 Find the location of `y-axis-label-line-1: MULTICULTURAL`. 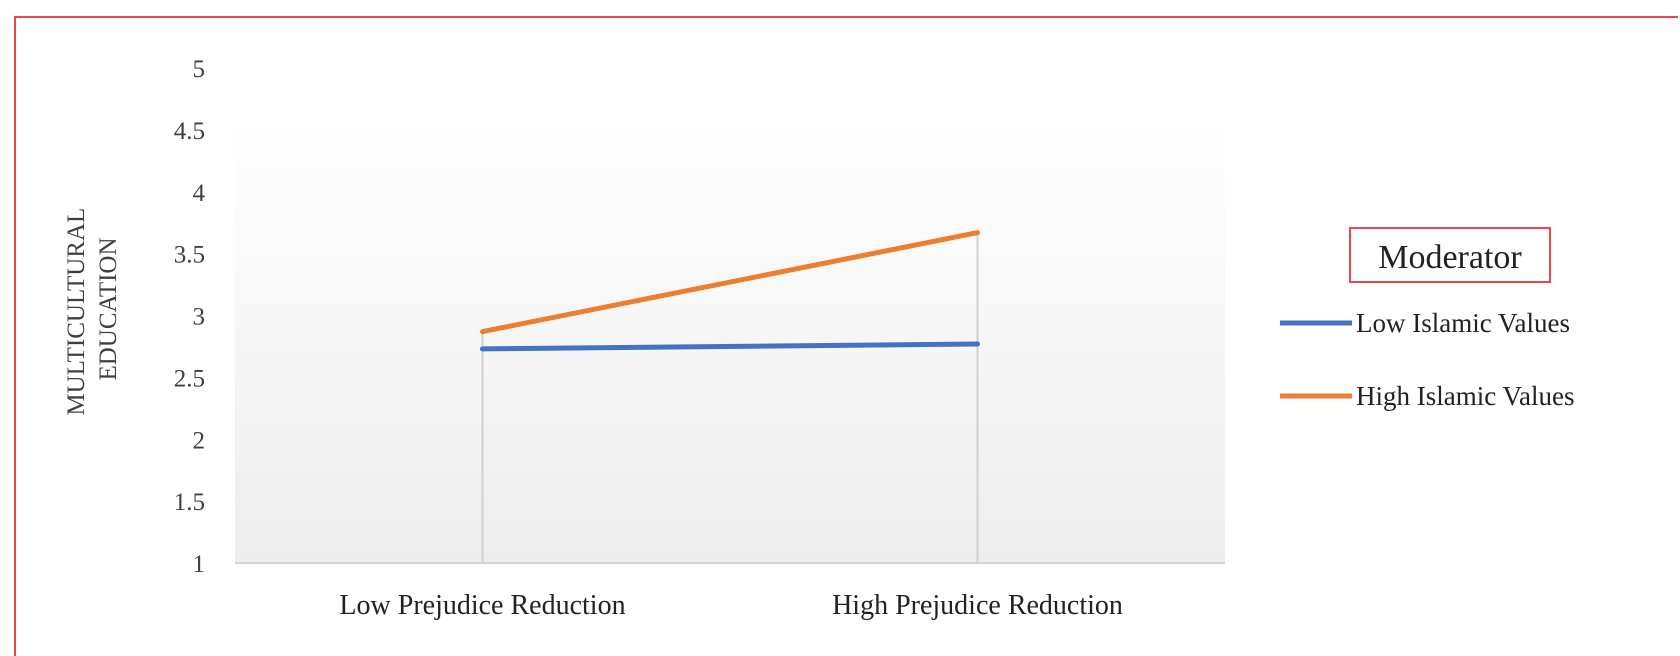

y-axis-label-line-1: MULTICULTURAL is located at coordinates (76, 312).